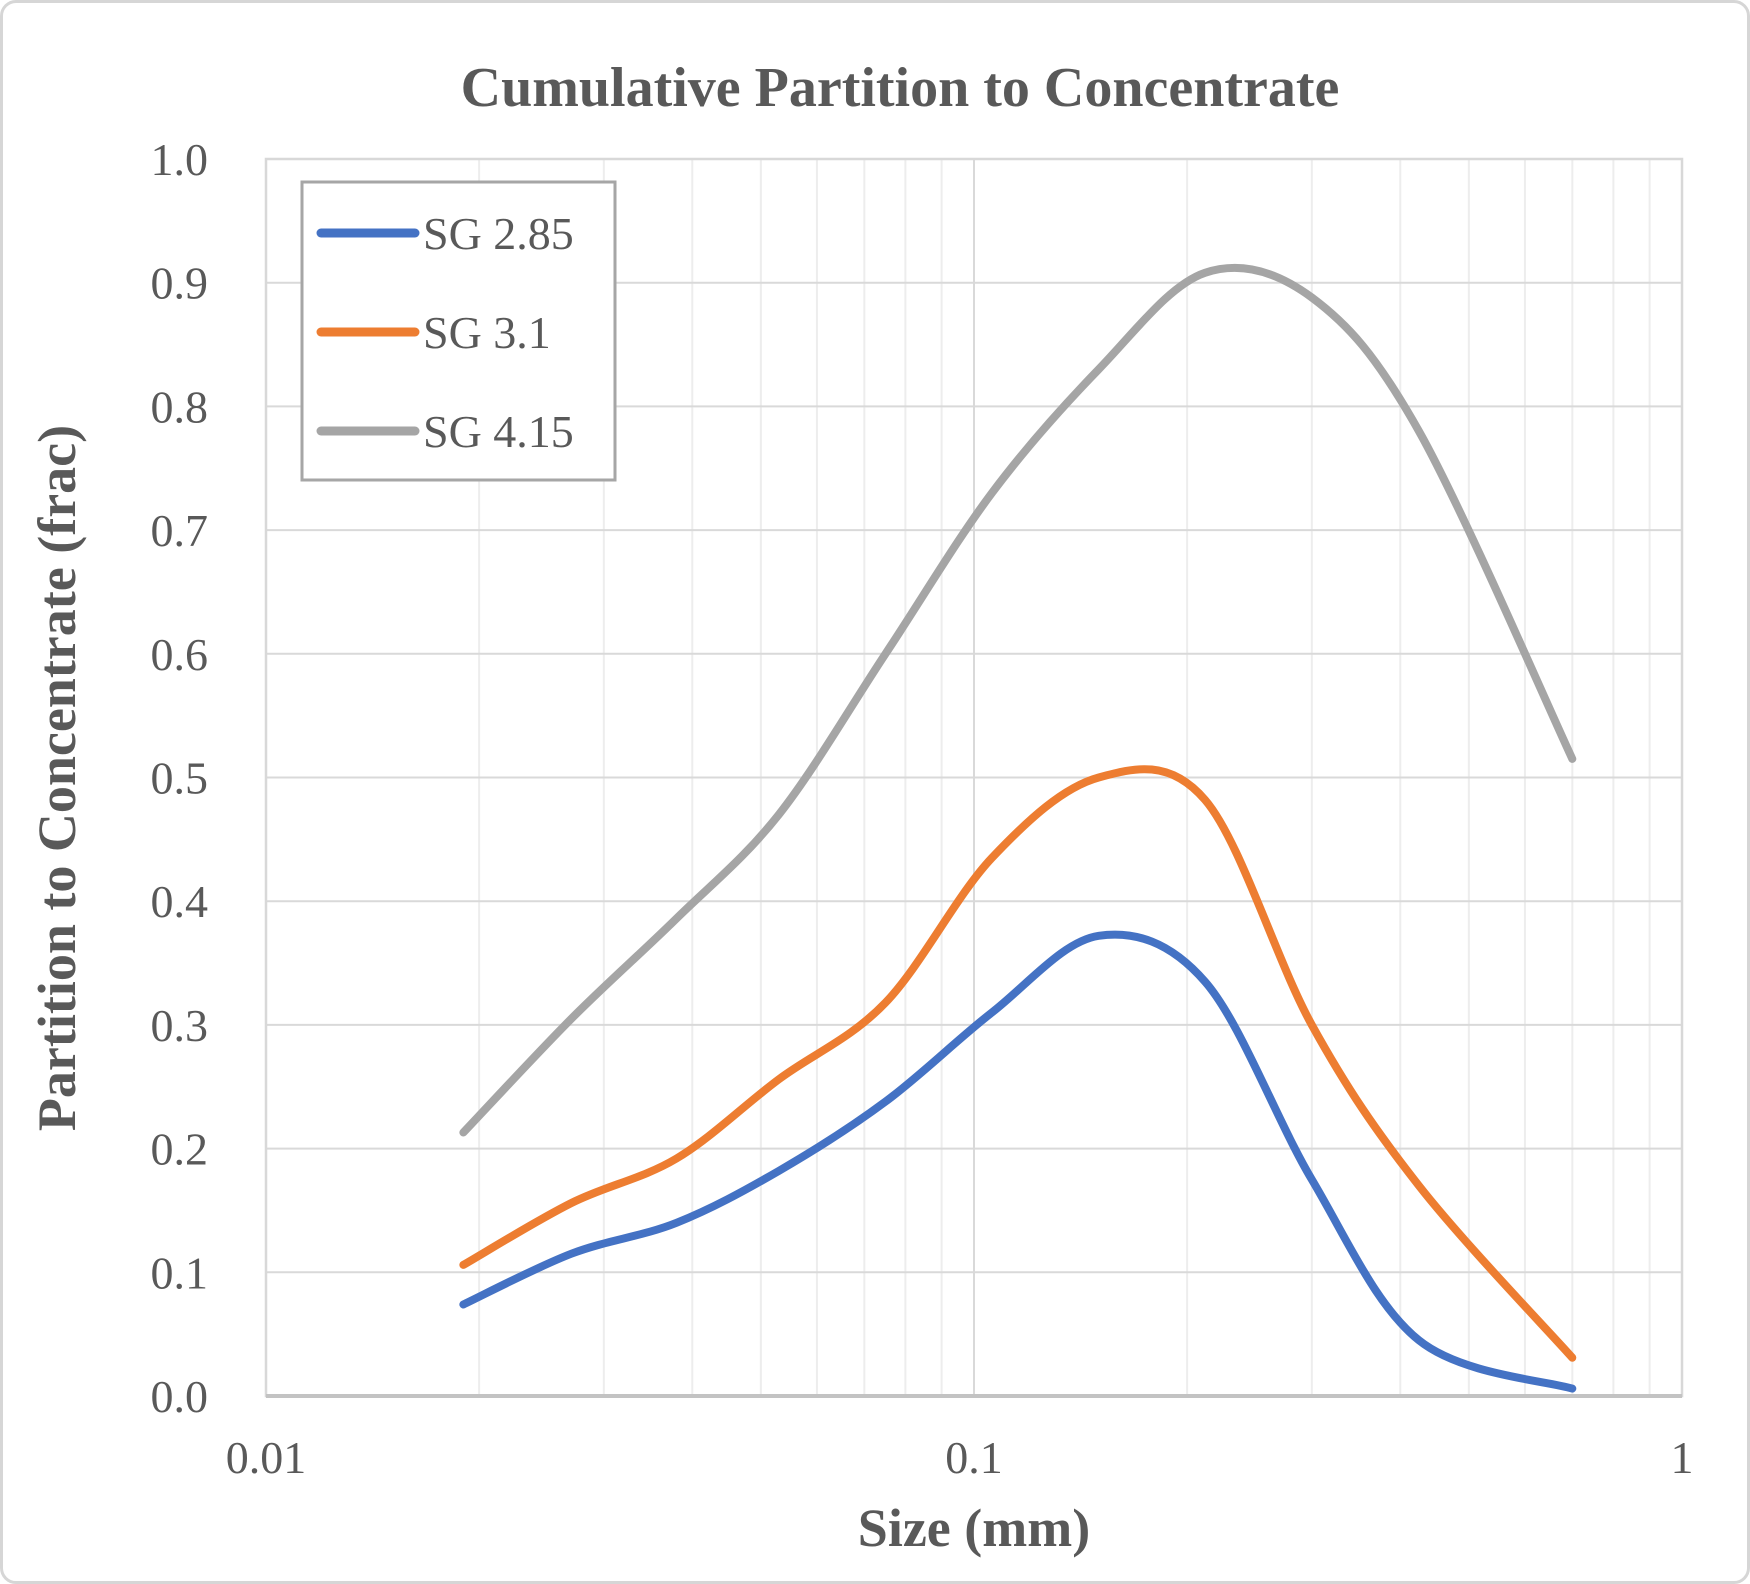  Describe the element at coordinates (180, 1272) in the screenshot. I see `y-tick-label: 0.1` at that location.